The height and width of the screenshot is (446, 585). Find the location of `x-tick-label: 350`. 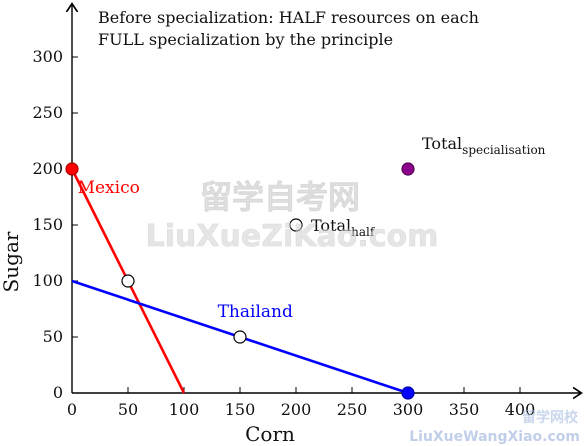

x-tick-label: 350 is located at coordinates (464, 409).